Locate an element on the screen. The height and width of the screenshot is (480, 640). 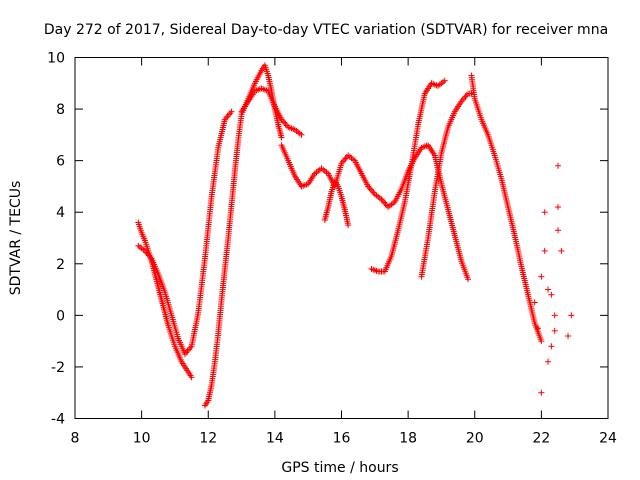
x-tick-label: 8 is located at coordinates (75, 439).